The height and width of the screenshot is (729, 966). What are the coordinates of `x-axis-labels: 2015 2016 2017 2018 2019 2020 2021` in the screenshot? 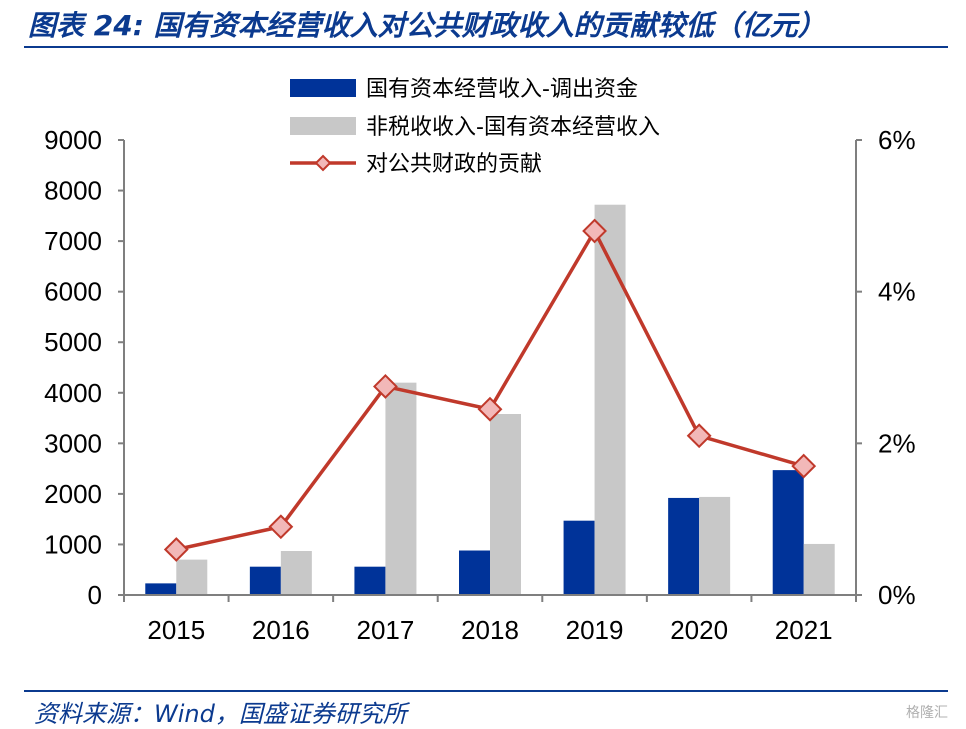 It's located at (490, 619).